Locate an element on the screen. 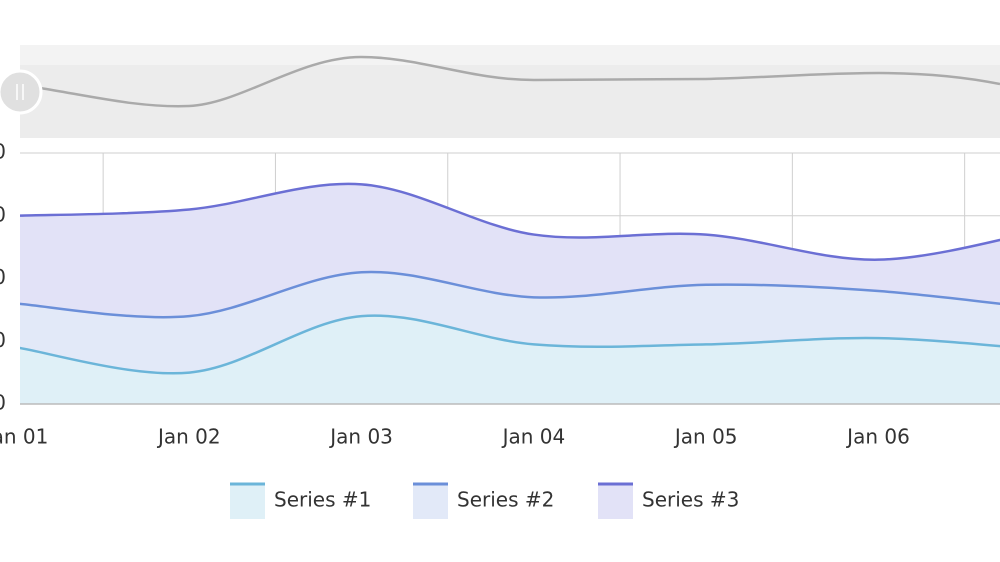 Image resolution: width=1000 pixels, height=562 pixels. x-tick-label: Jan 03 is located at coordinates (360, 437).